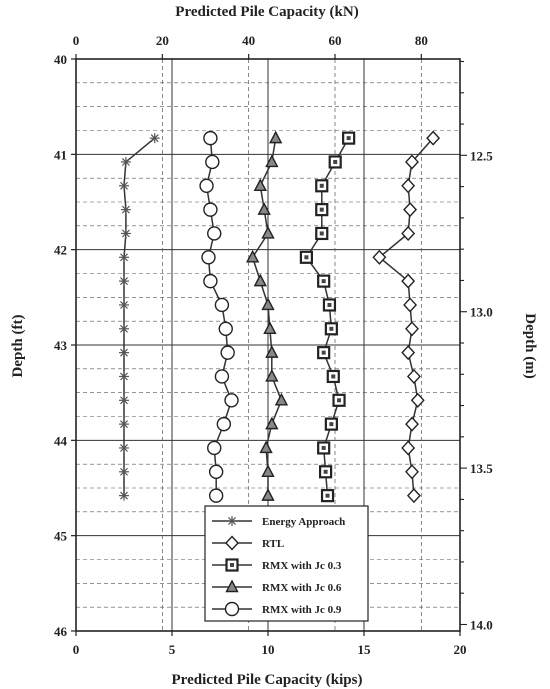 Image resolution: width=550 pixels, height=689 pixels. What do you see at coordinates (248, 40) in the screenshot?
I see `x2-tick-label: 40` at bounding box center [248, 40].